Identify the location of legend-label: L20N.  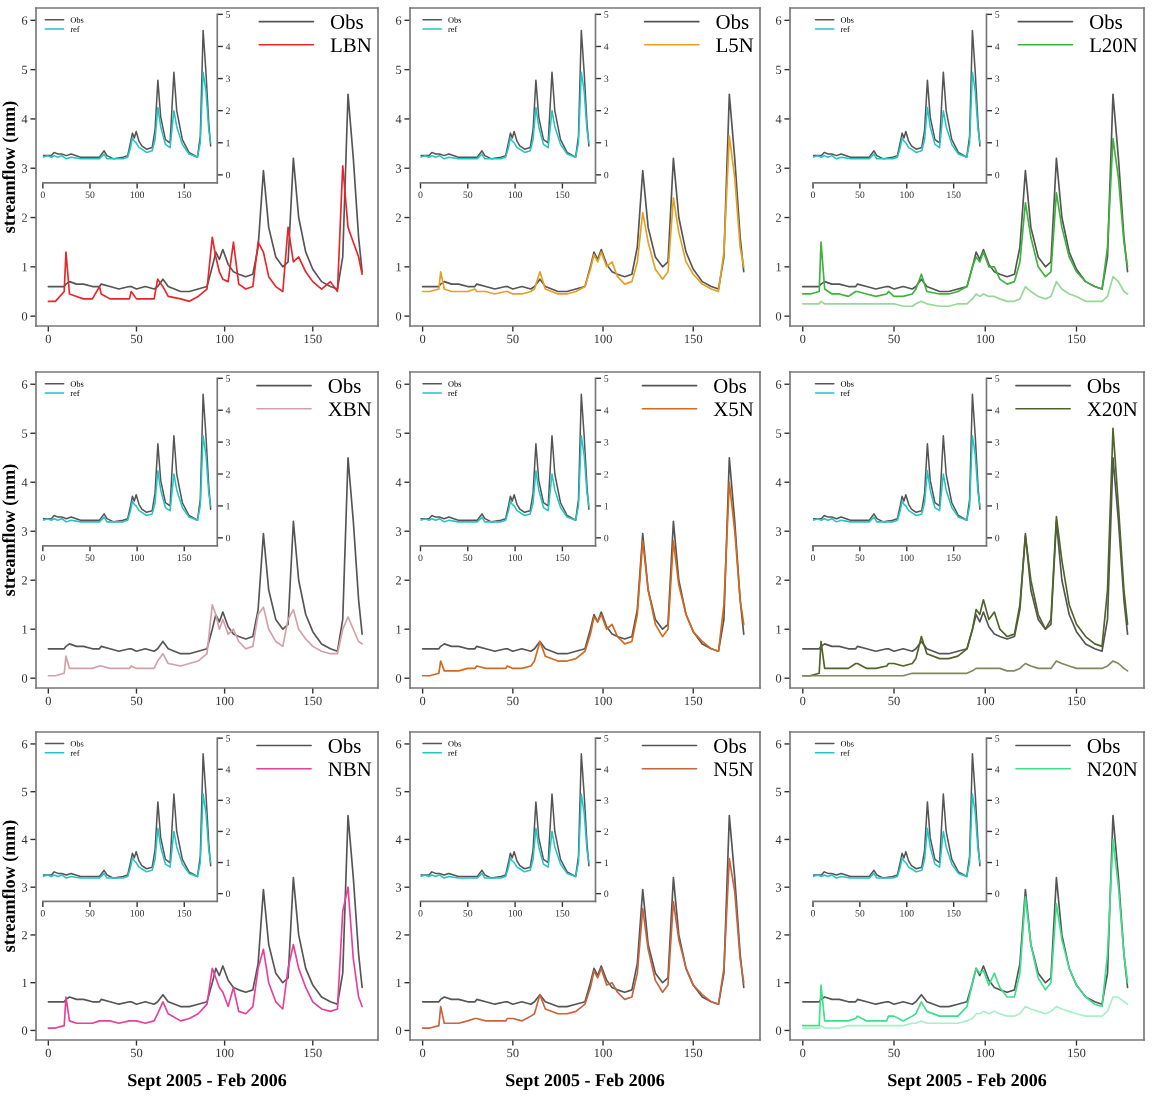
(1113, 45).